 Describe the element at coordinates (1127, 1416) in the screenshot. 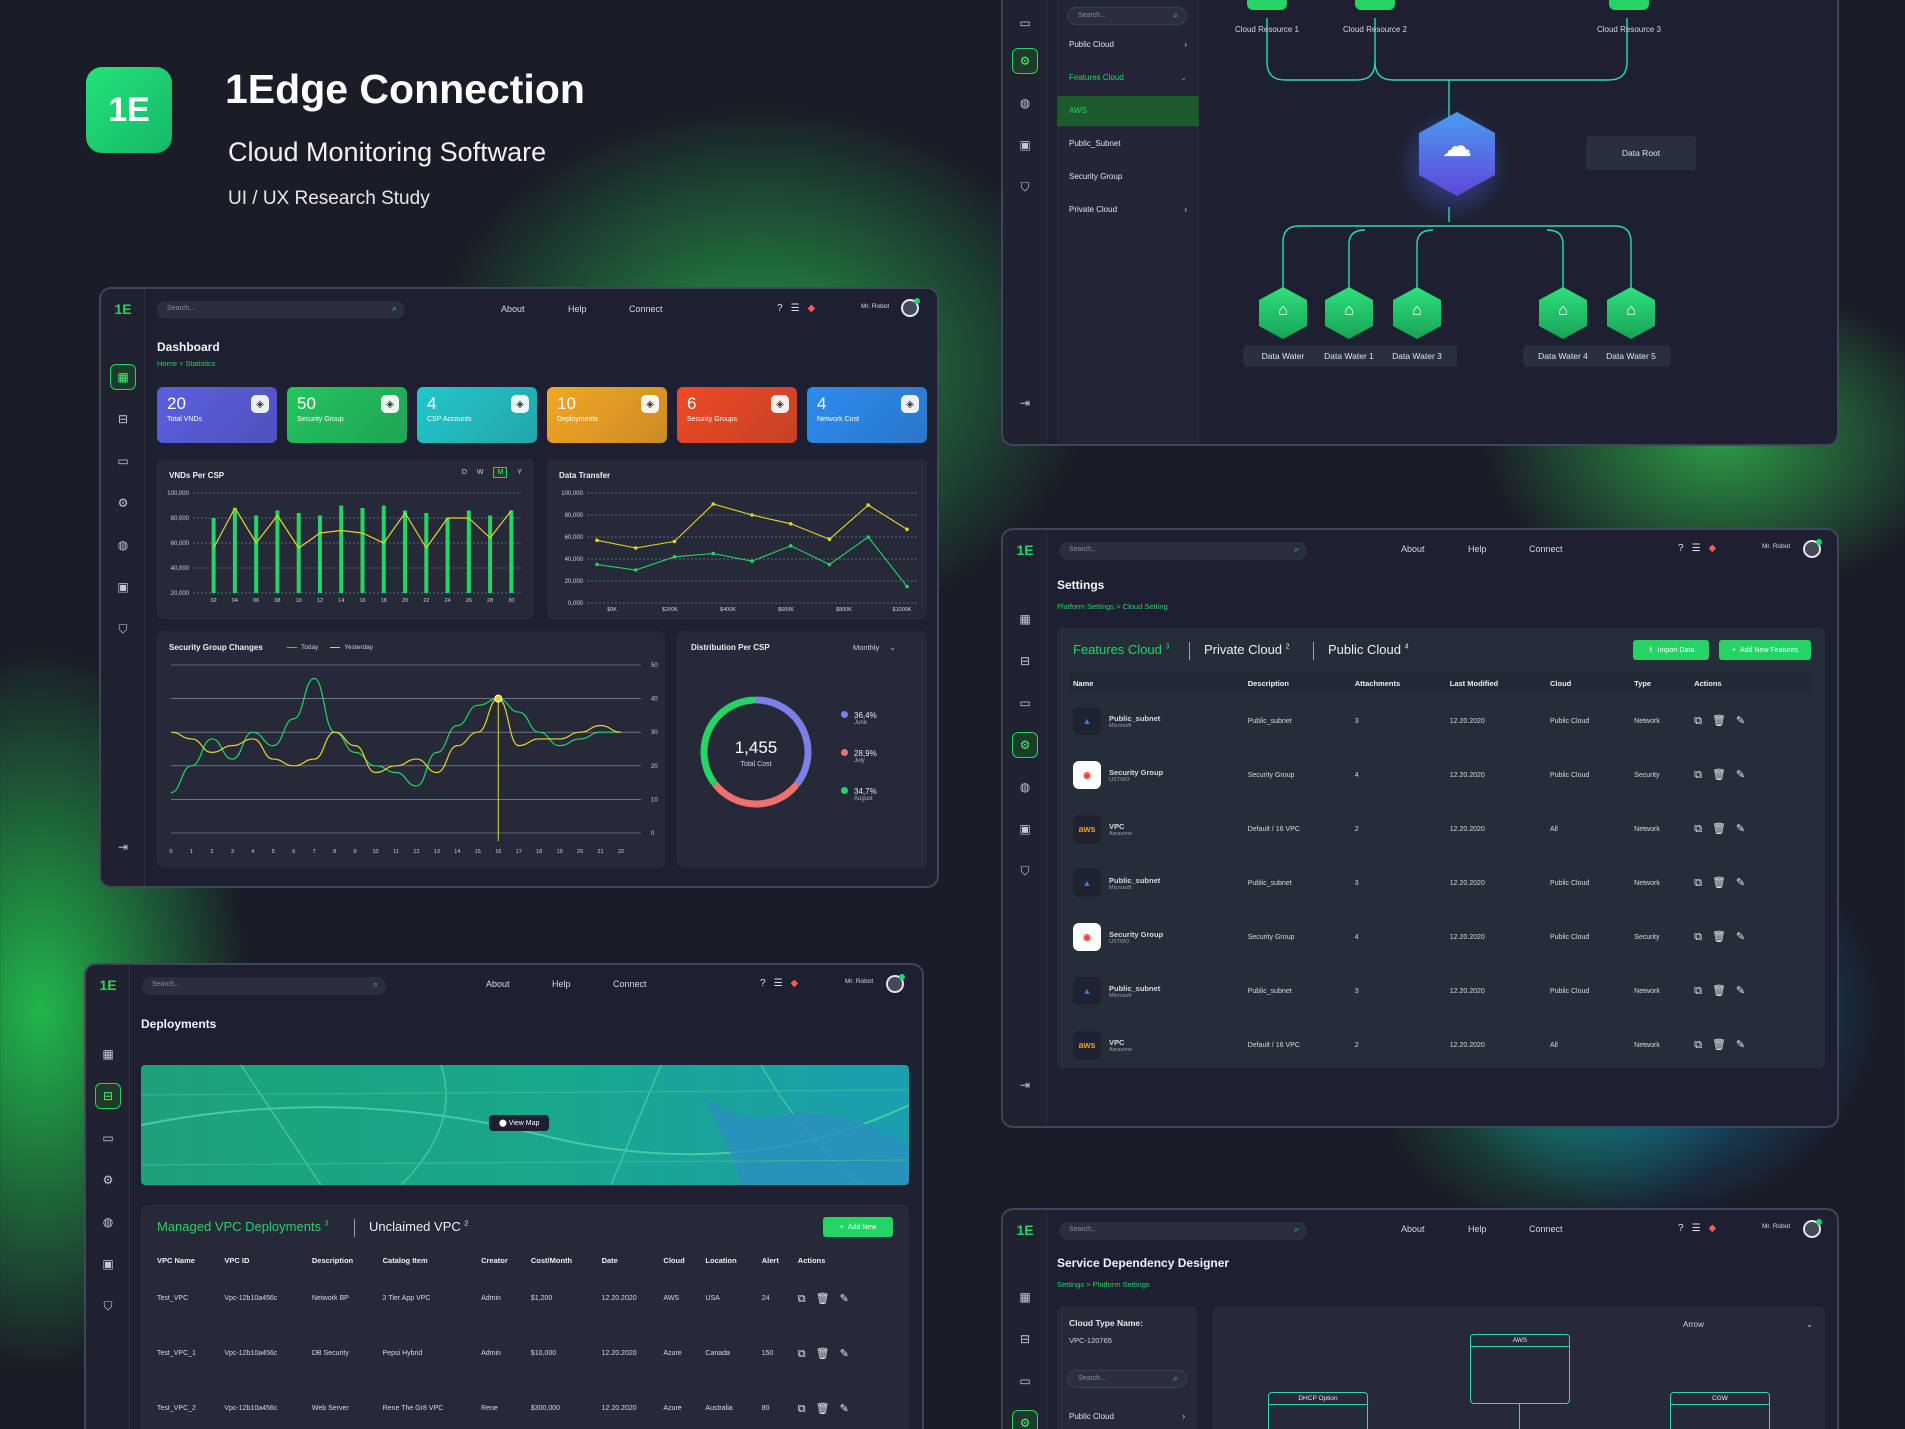

I see `menu-public-cloud: Public Cloud ›` at that location.